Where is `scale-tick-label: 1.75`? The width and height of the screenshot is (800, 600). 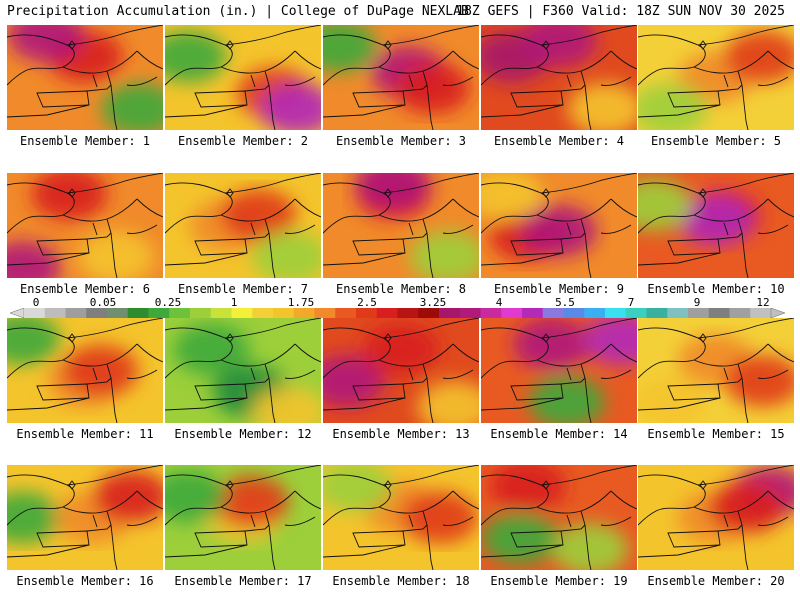
scale-tick-label: 1.75 is located at coordinates (301, 302).